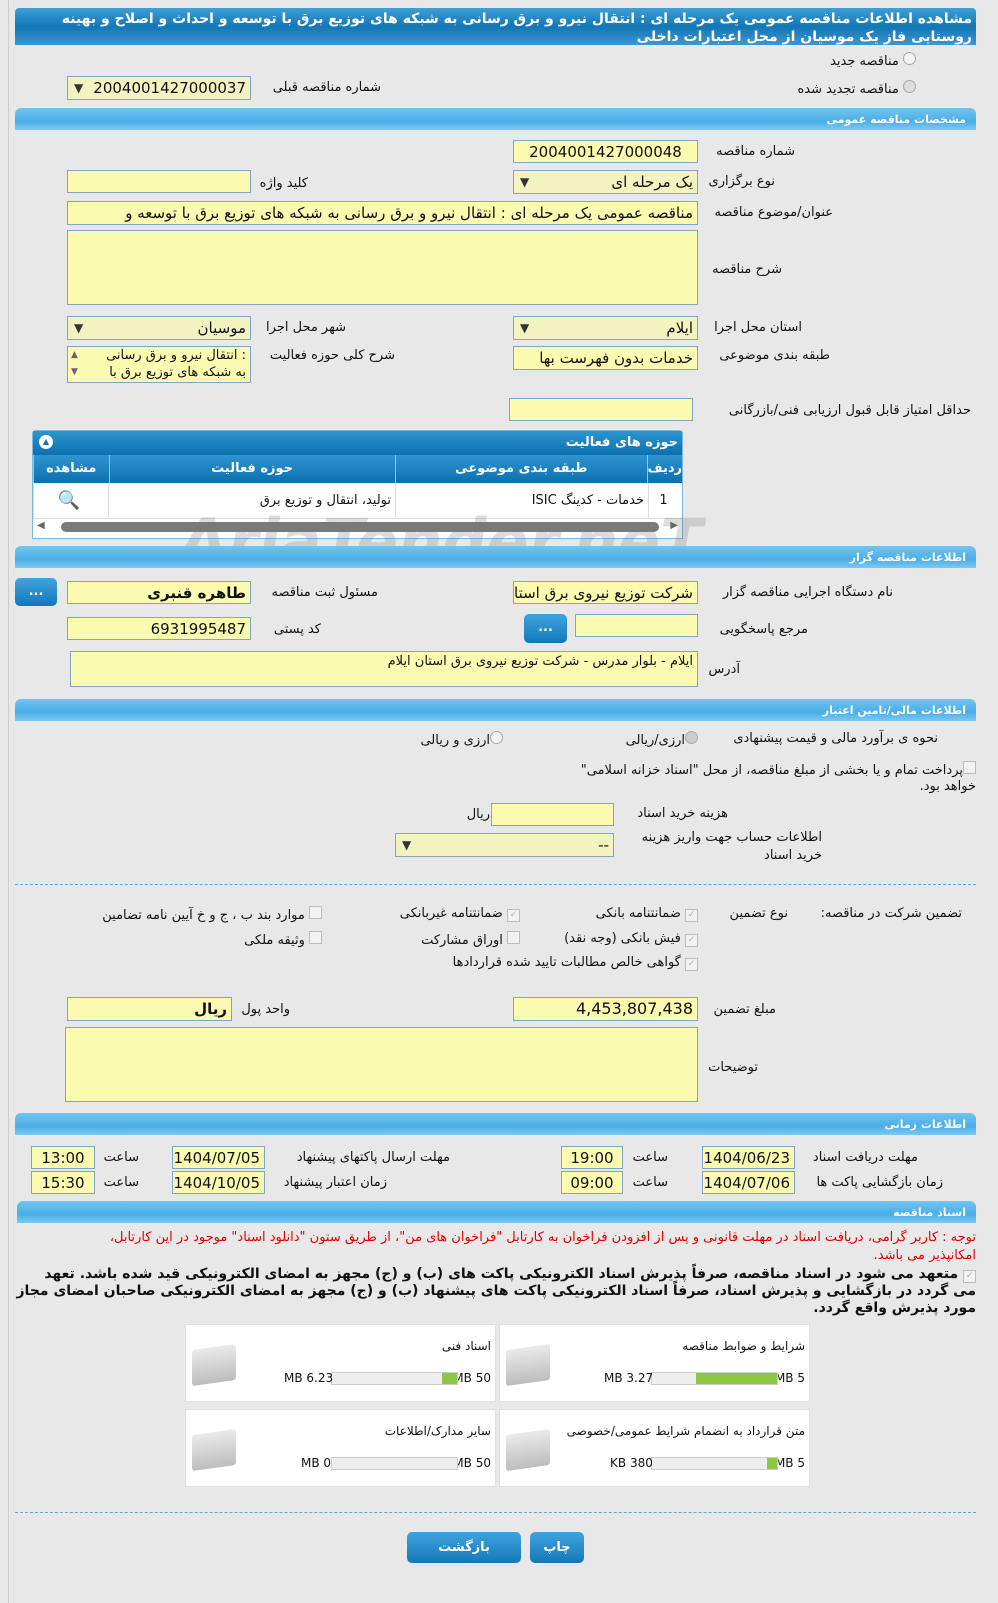 Image resolution: width=998 pixels, height=1603 pixels. What do you see at coordinates (470, 939) in the screenshot?
I see `guarantee-option: اوراق مشارکت` at bounding box center [470, 939].